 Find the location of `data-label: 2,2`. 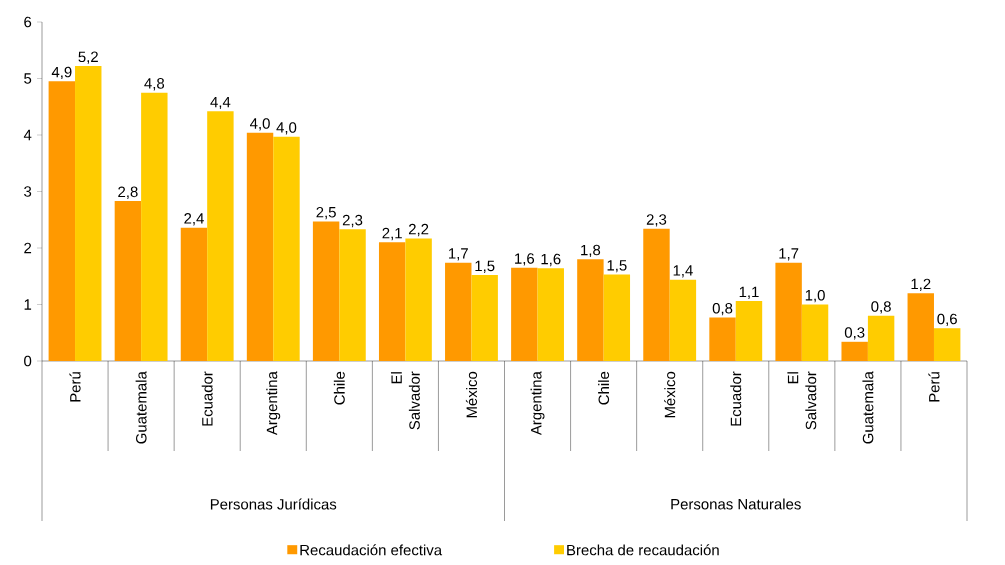

data-label: 2,2 is located at coordinates (418, 230).